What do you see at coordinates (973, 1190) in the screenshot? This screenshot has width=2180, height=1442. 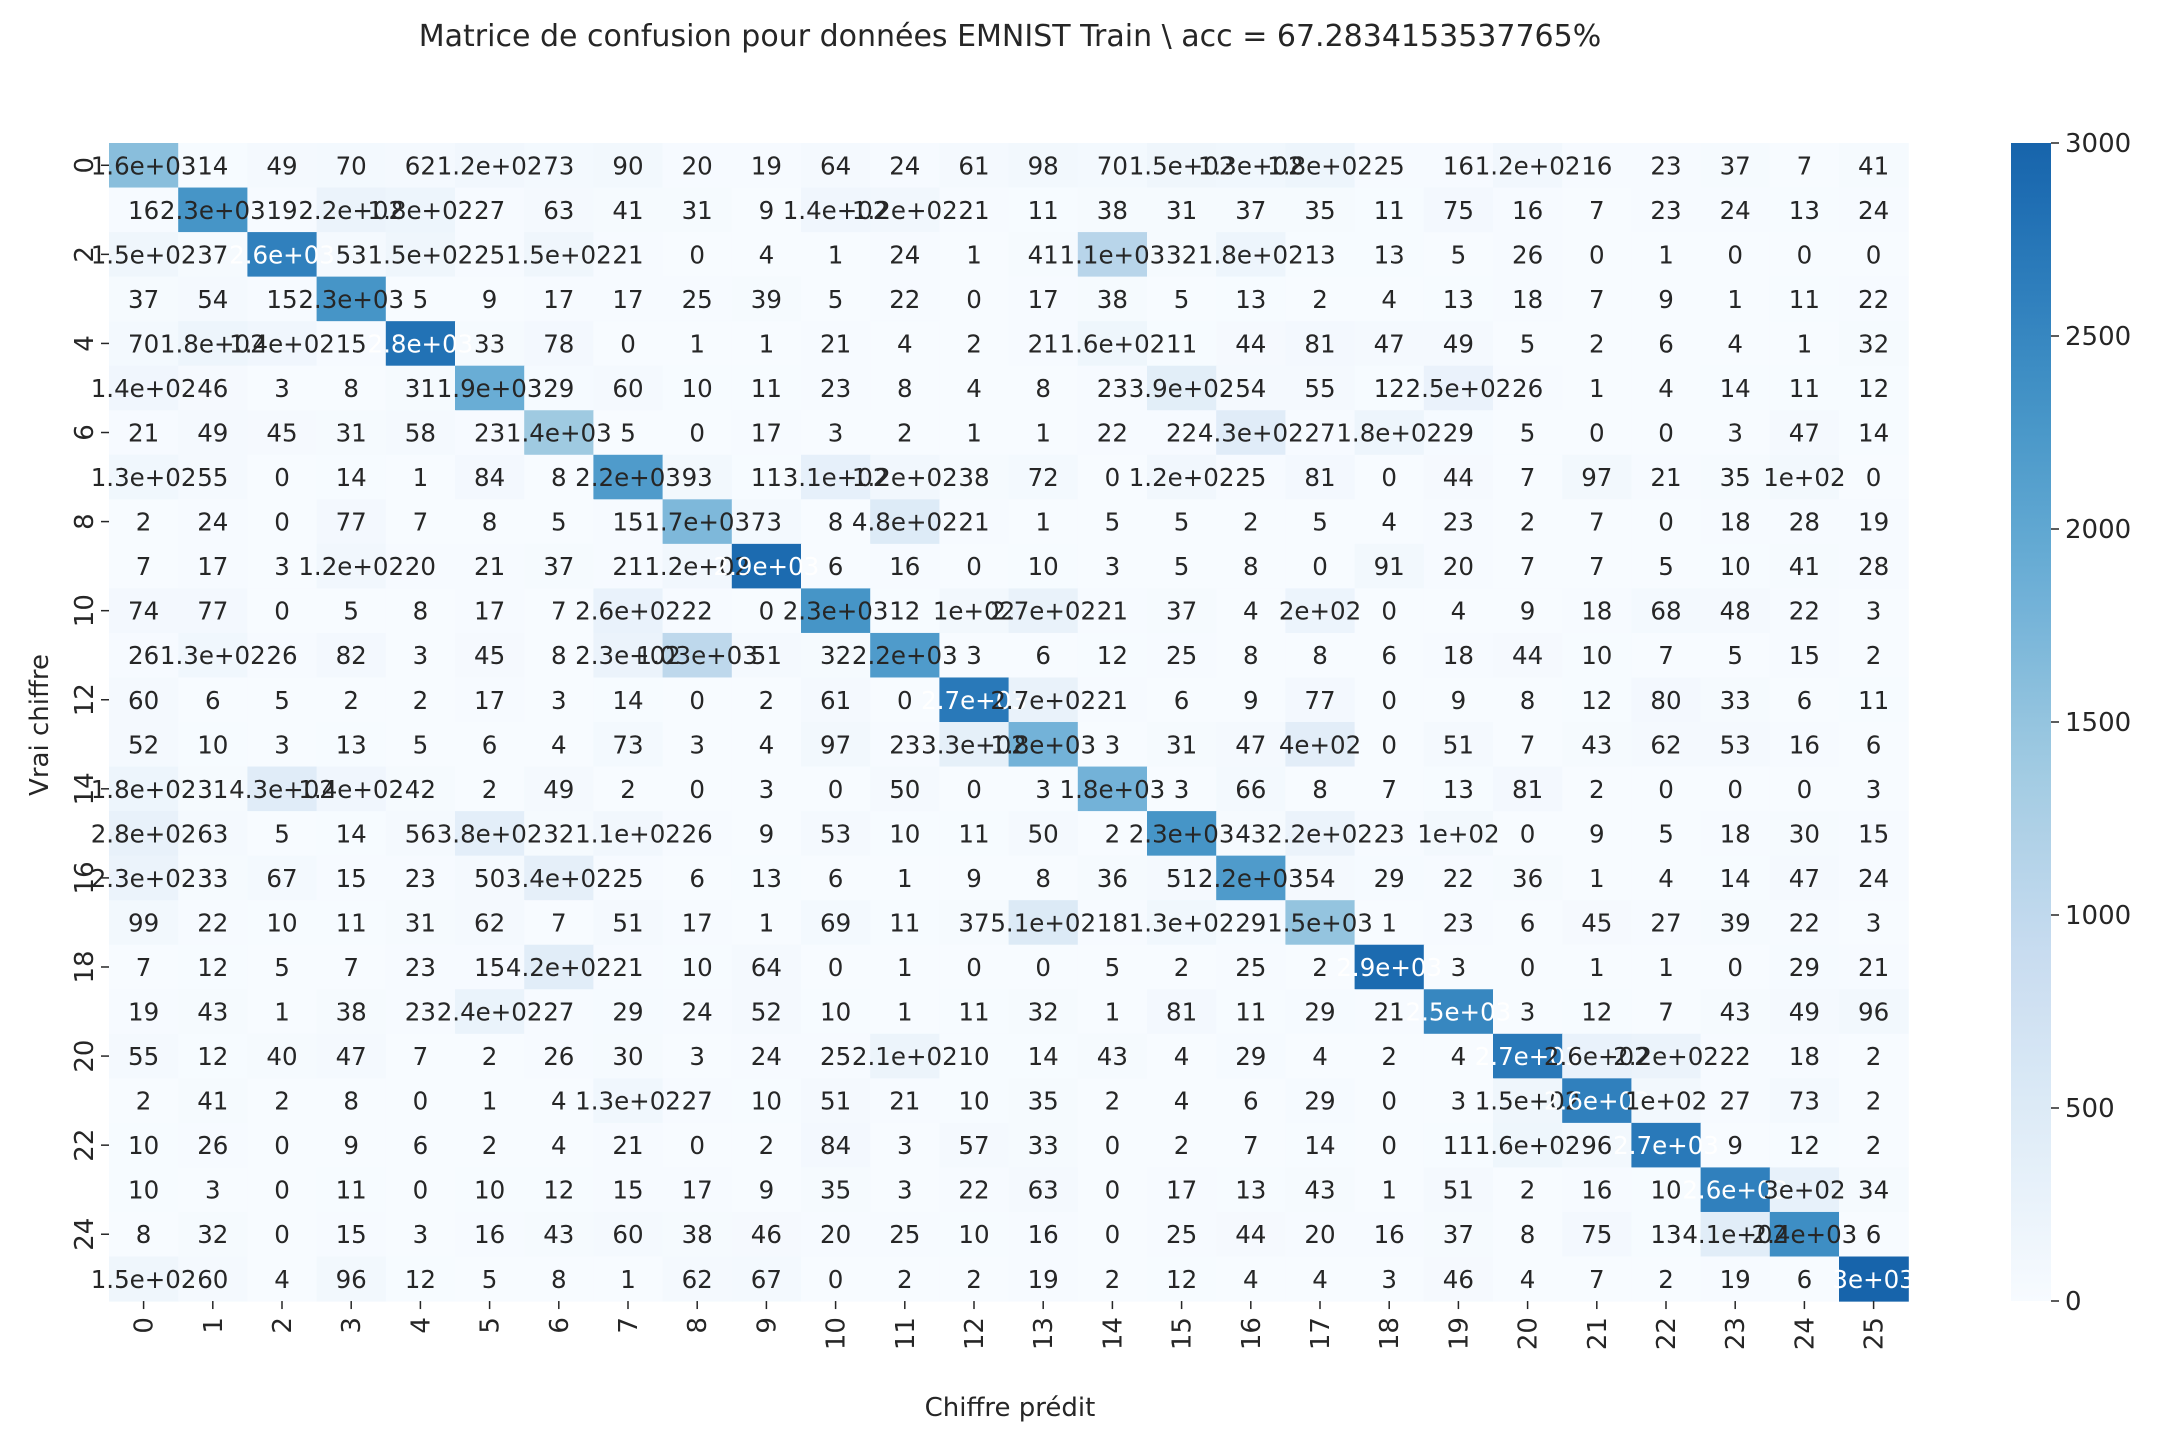 I see `cell-label: 22` at bounding box center [973, 1190].